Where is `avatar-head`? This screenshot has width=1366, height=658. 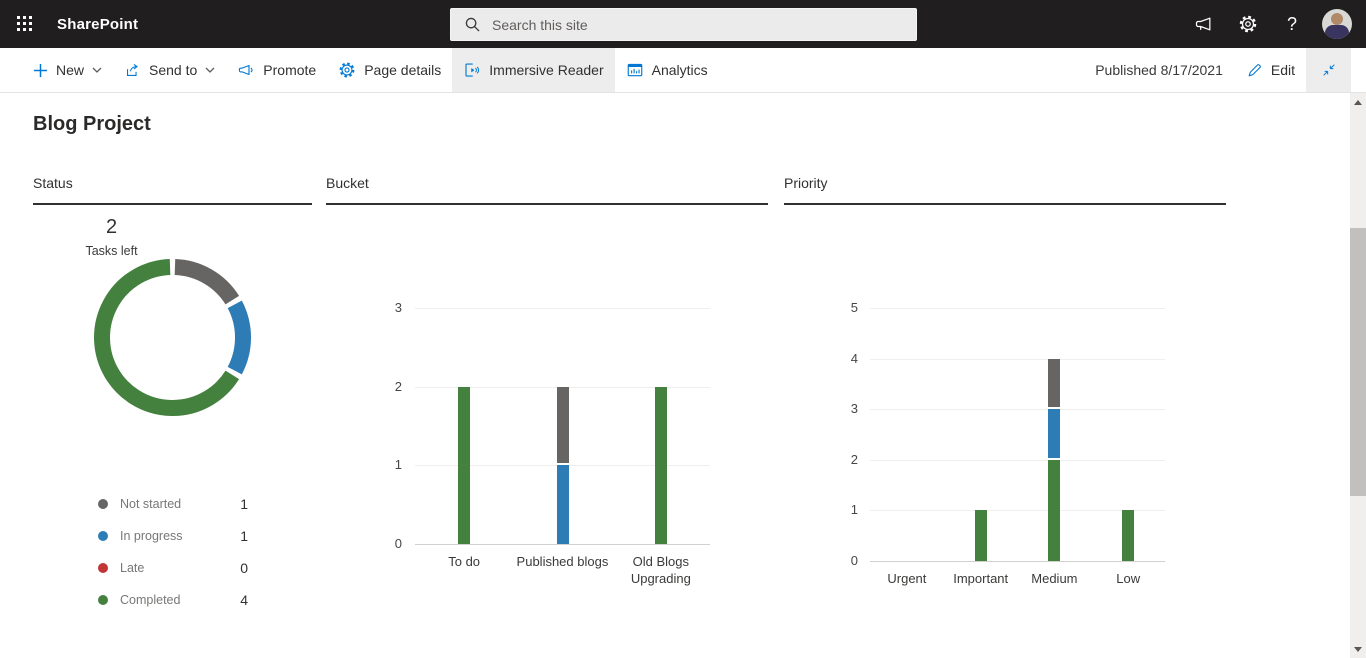 avatar-head is located at coordinates (1337, 19).